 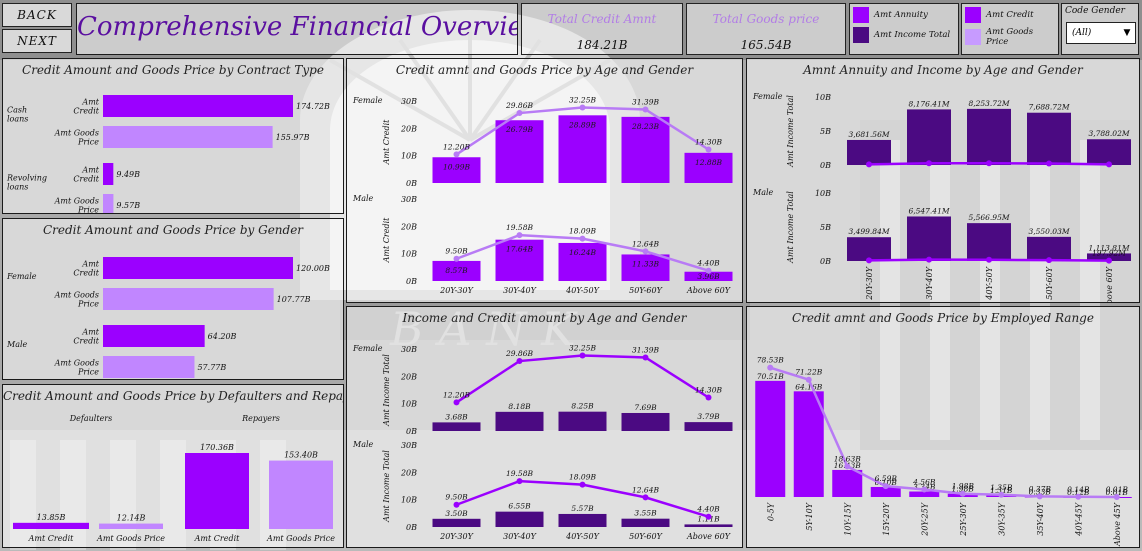 What do you see at coordinates (456, 290) in the screenshot?
I see `x-tick-label: 20Y-30Y` at bounding box center [456, 290].